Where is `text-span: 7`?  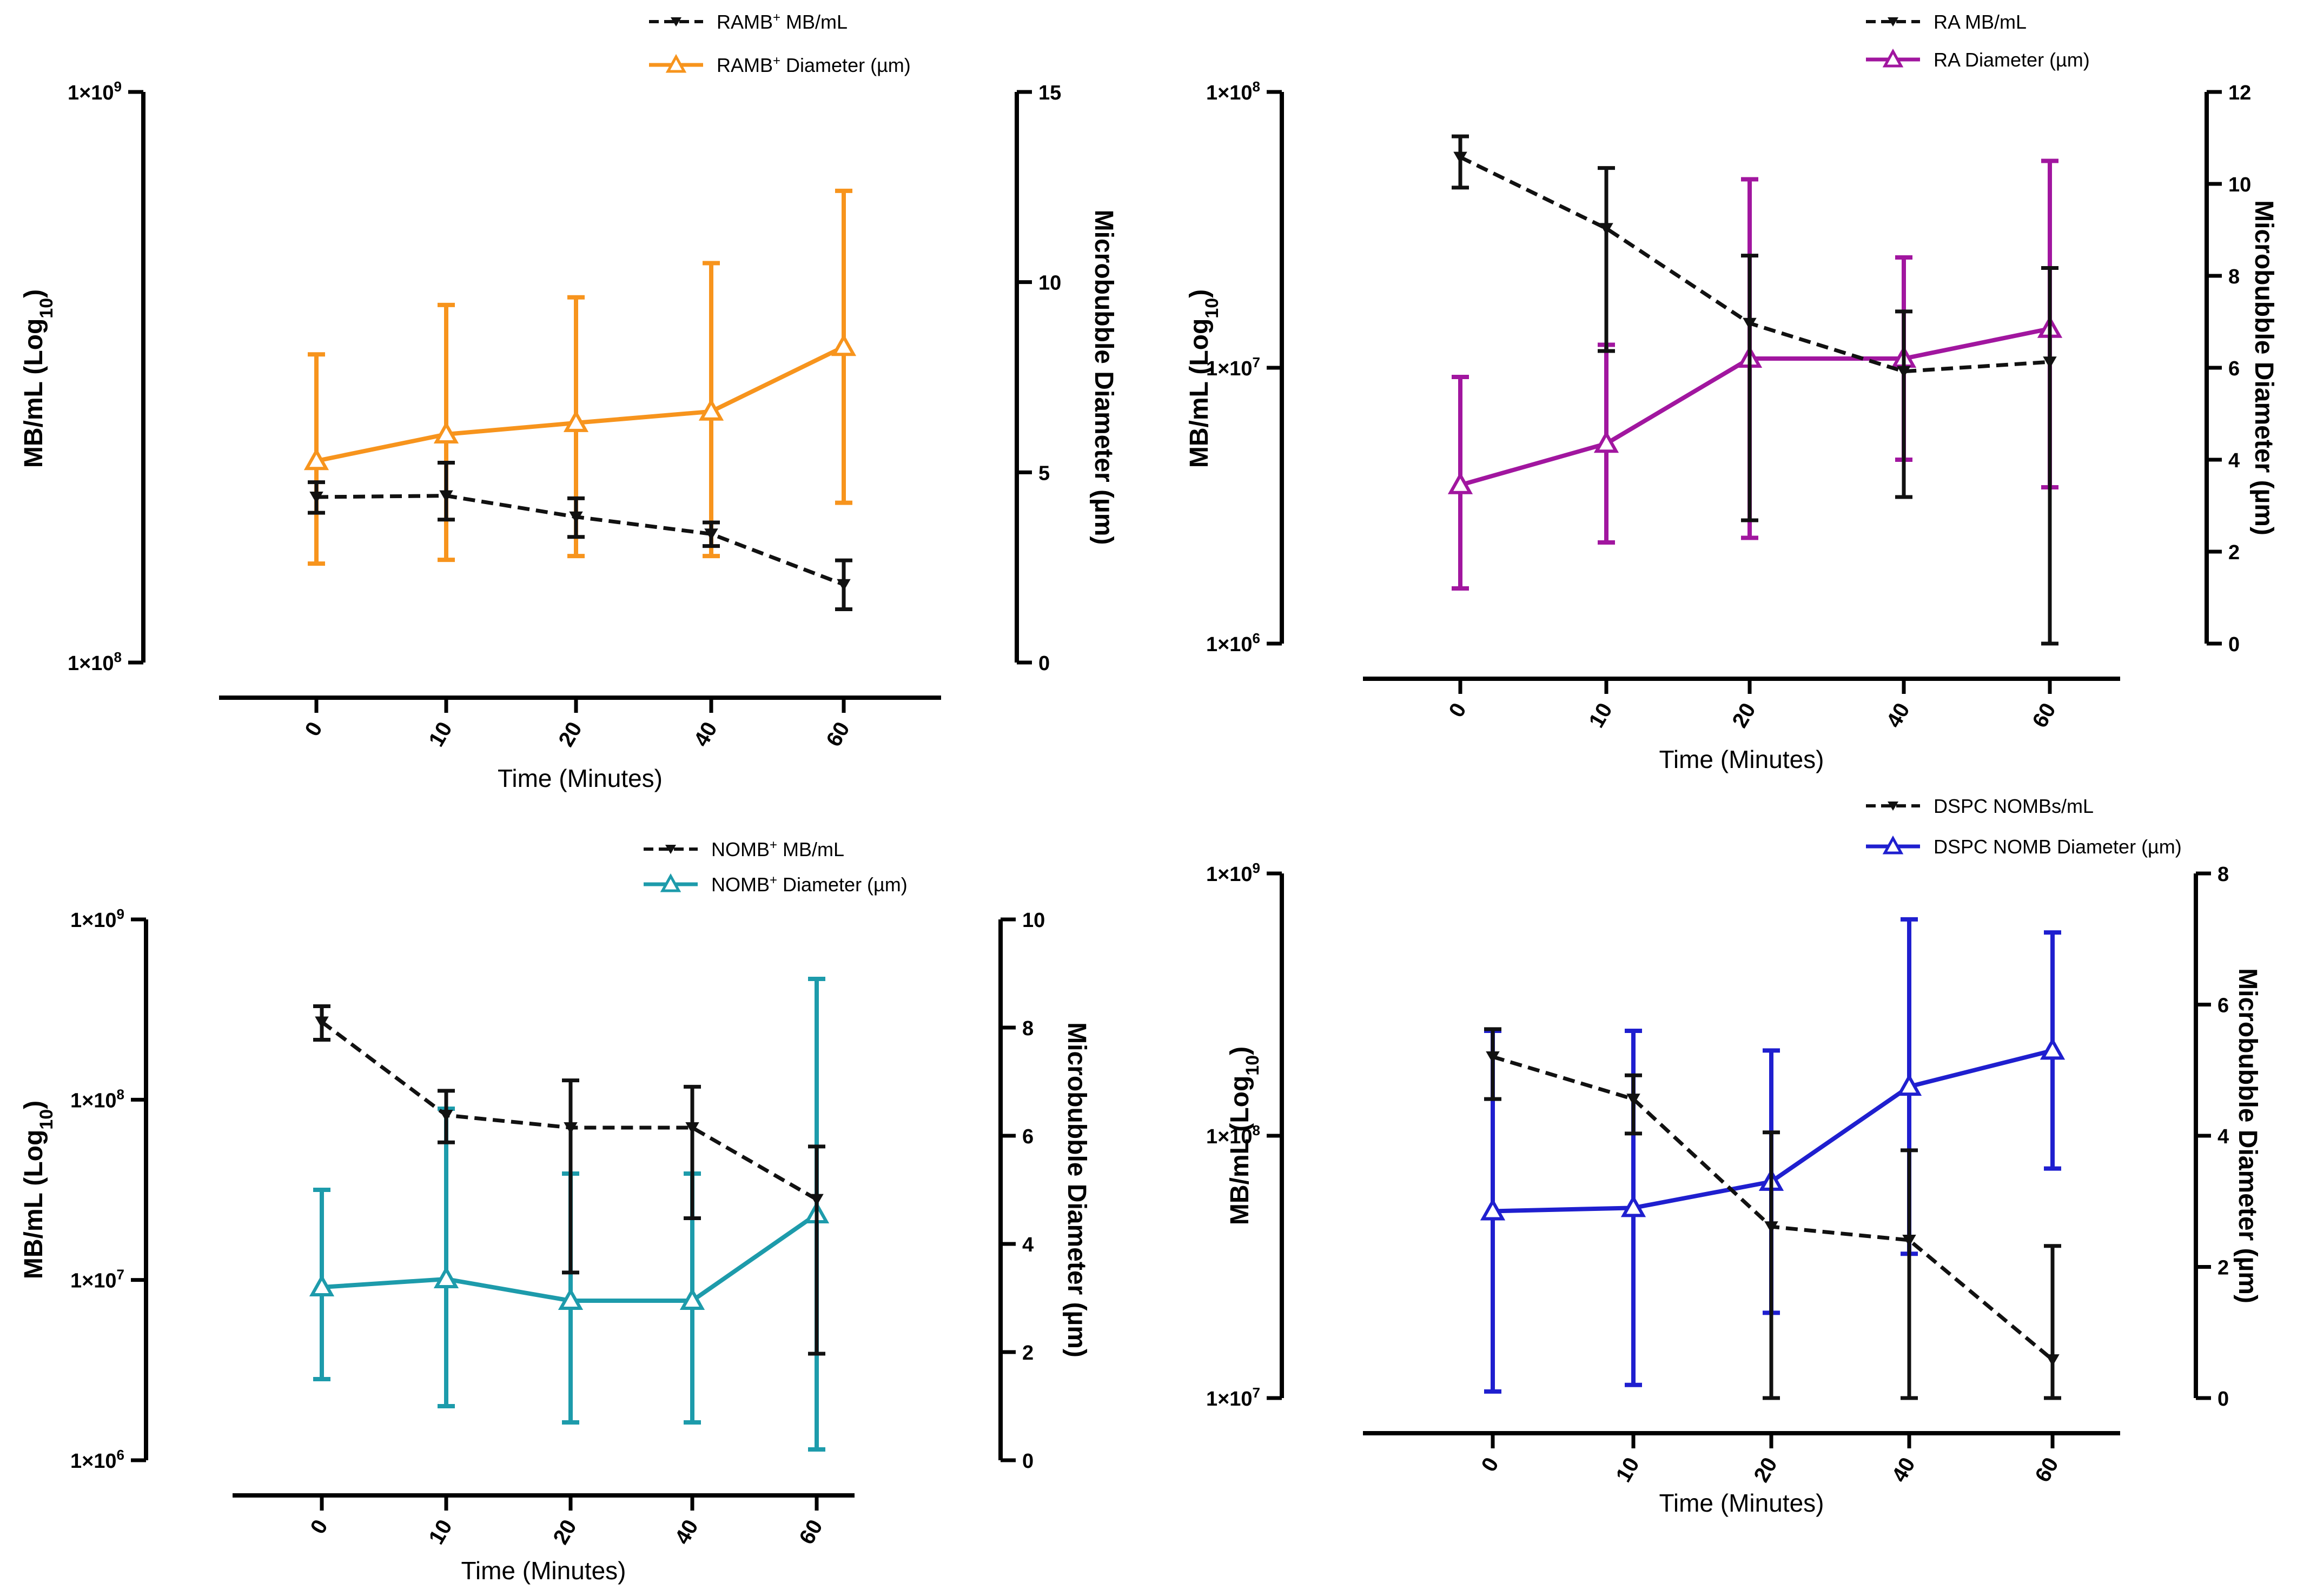
text-span: 7 is located at coordinates (1256, 1393).